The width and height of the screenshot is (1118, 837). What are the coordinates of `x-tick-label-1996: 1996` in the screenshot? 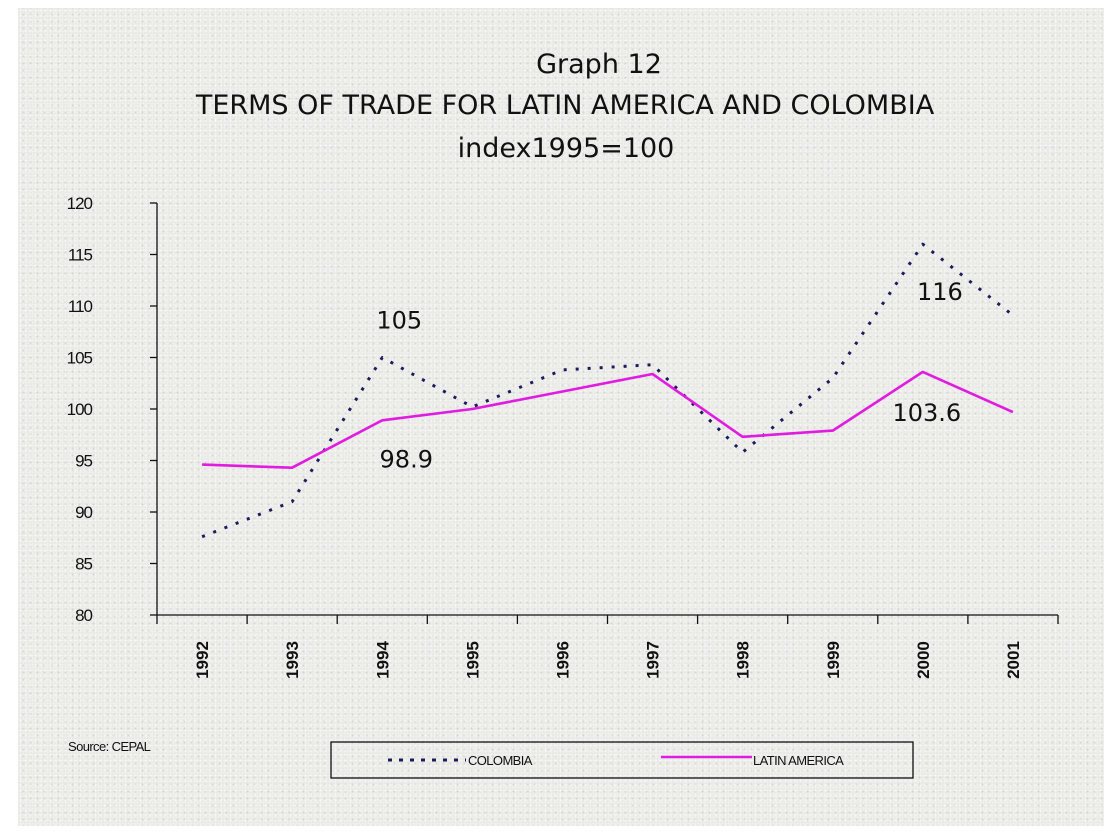 It's located at (562, 660).